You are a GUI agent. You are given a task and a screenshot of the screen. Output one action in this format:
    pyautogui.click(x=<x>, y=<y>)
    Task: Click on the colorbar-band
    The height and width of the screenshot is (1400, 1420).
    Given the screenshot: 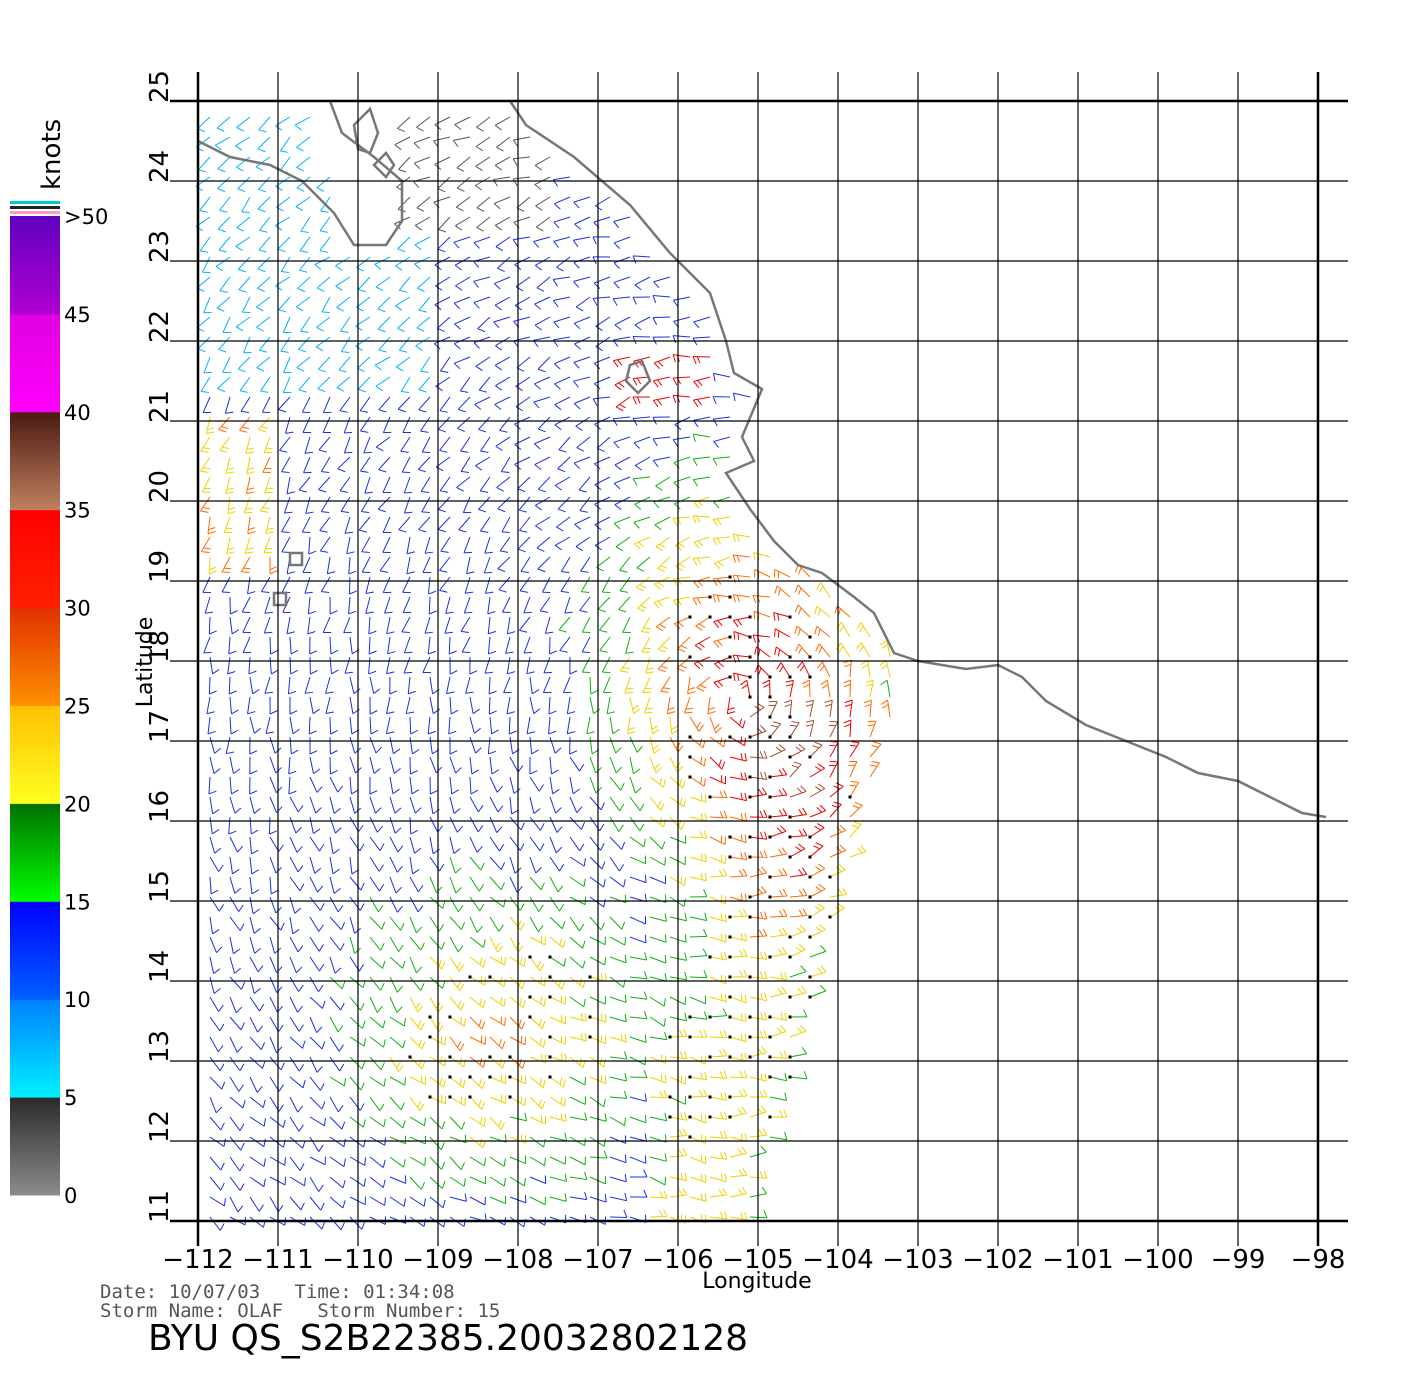 What is the action you would take?
    pyautogui.click(x=35, y=1146)
    